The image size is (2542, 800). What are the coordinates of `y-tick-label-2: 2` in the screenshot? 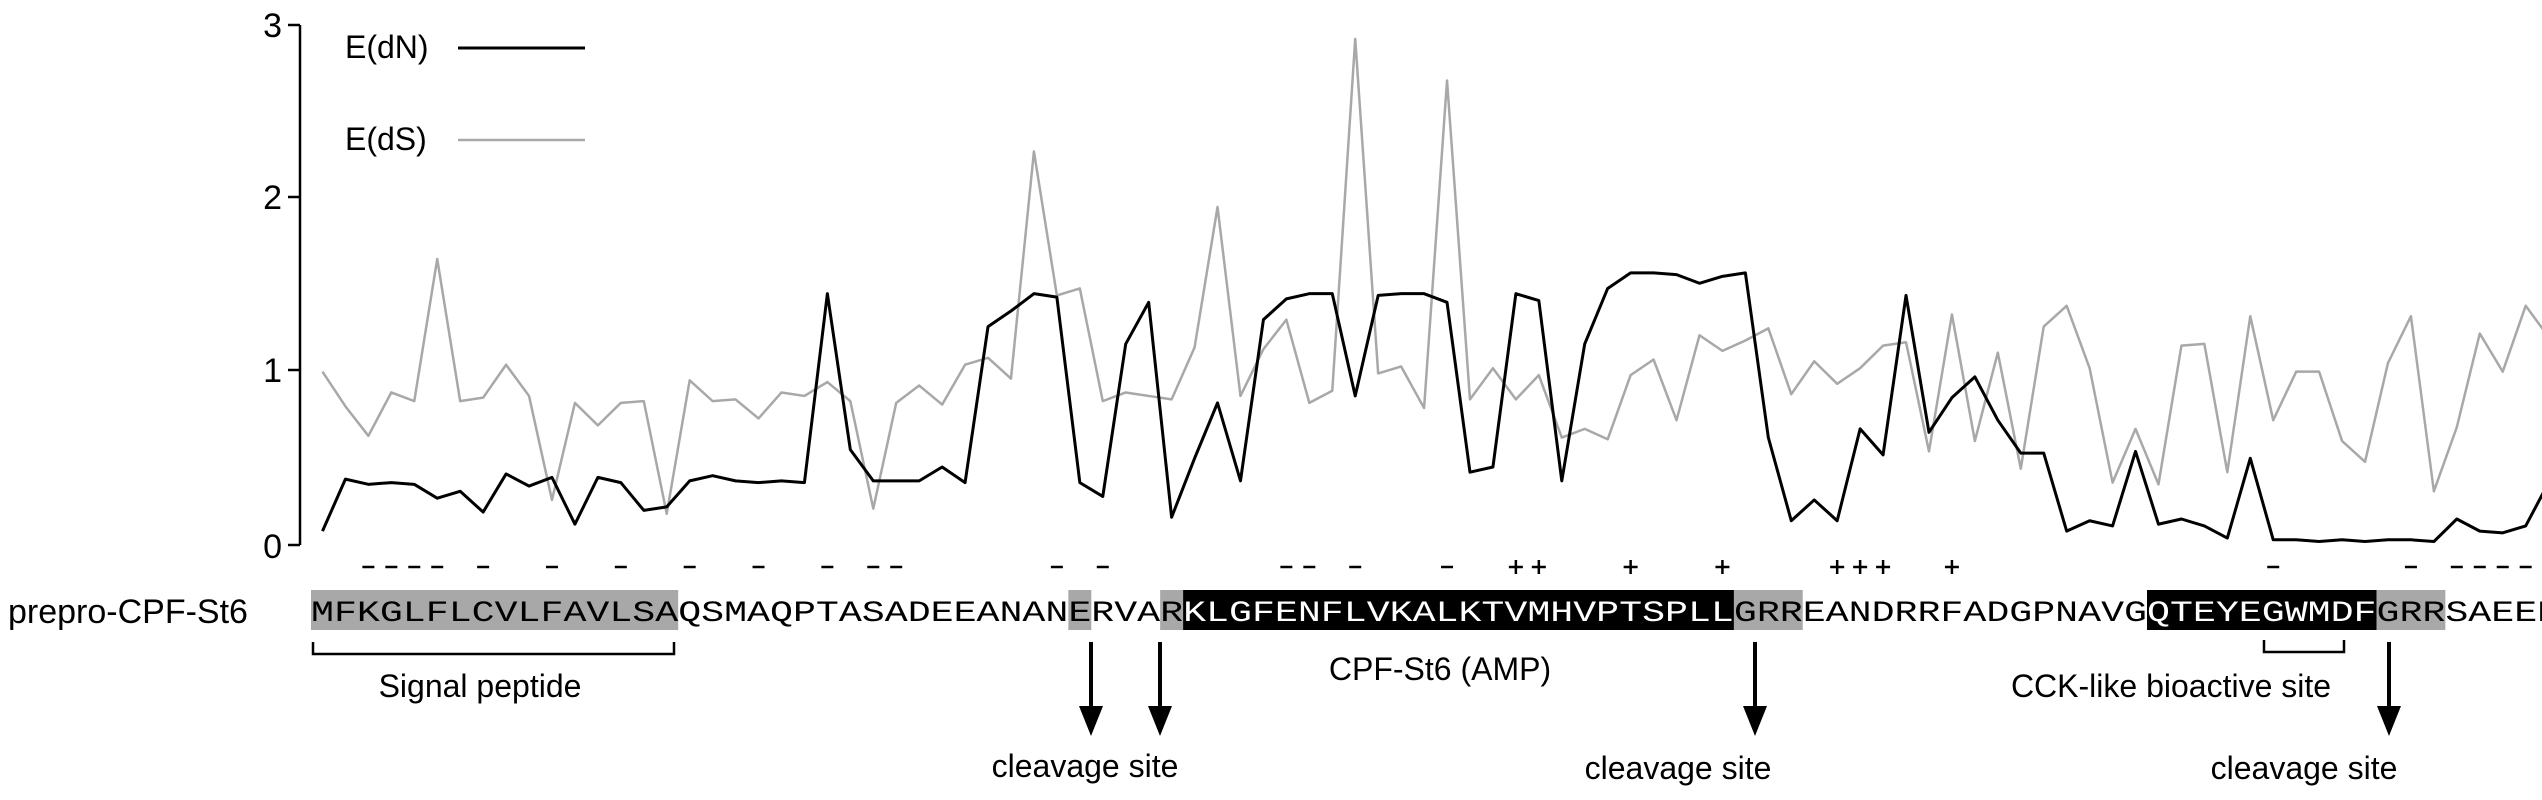 It's located at (272, 198).